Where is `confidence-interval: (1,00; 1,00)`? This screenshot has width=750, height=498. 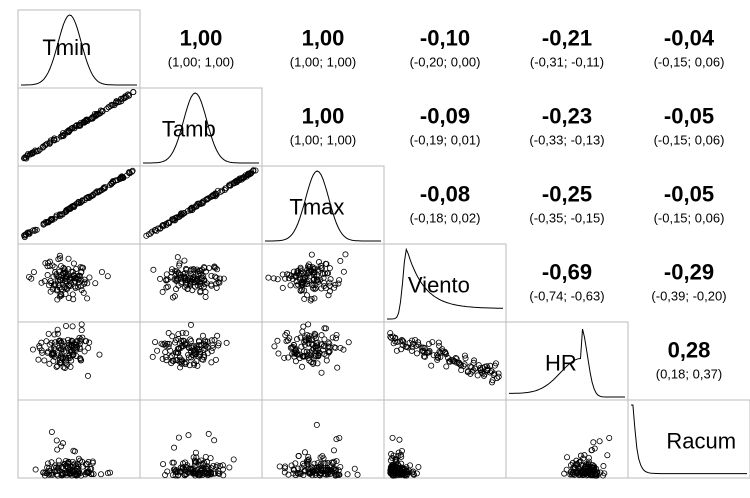
confidence-interval: (1,00; 1,00) is located at coordinates (201, 61).